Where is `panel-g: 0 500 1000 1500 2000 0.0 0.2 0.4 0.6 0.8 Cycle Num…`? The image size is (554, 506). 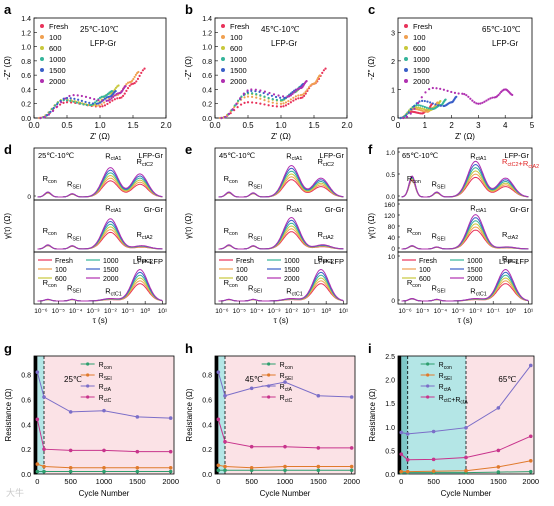 panel-g: 0 500 1000 1500 2000 0.0 0.2 0.4 0.6 0.8 Cycle Num… is located at coordinates (91, 419).